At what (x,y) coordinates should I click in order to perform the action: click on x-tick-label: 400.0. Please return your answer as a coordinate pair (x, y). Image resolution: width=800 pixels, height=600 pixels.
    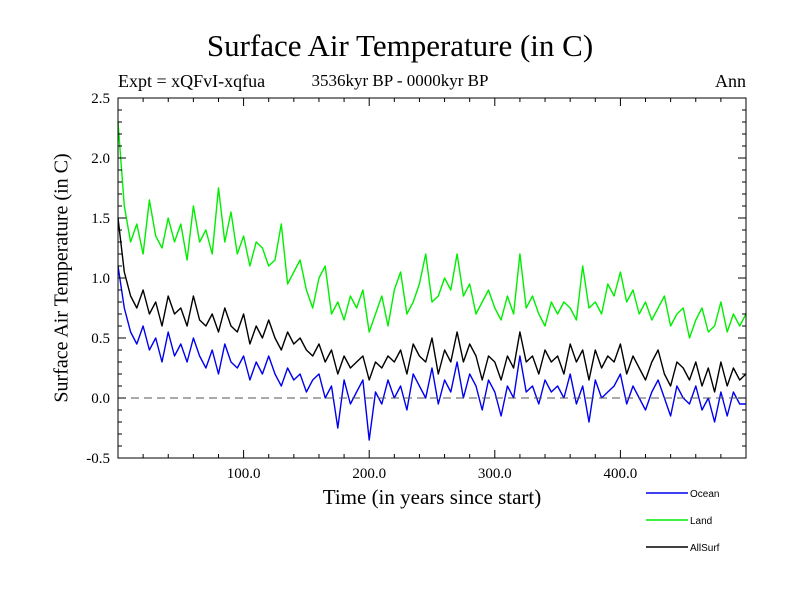
    Looking at the image, I should click on (621, 474).